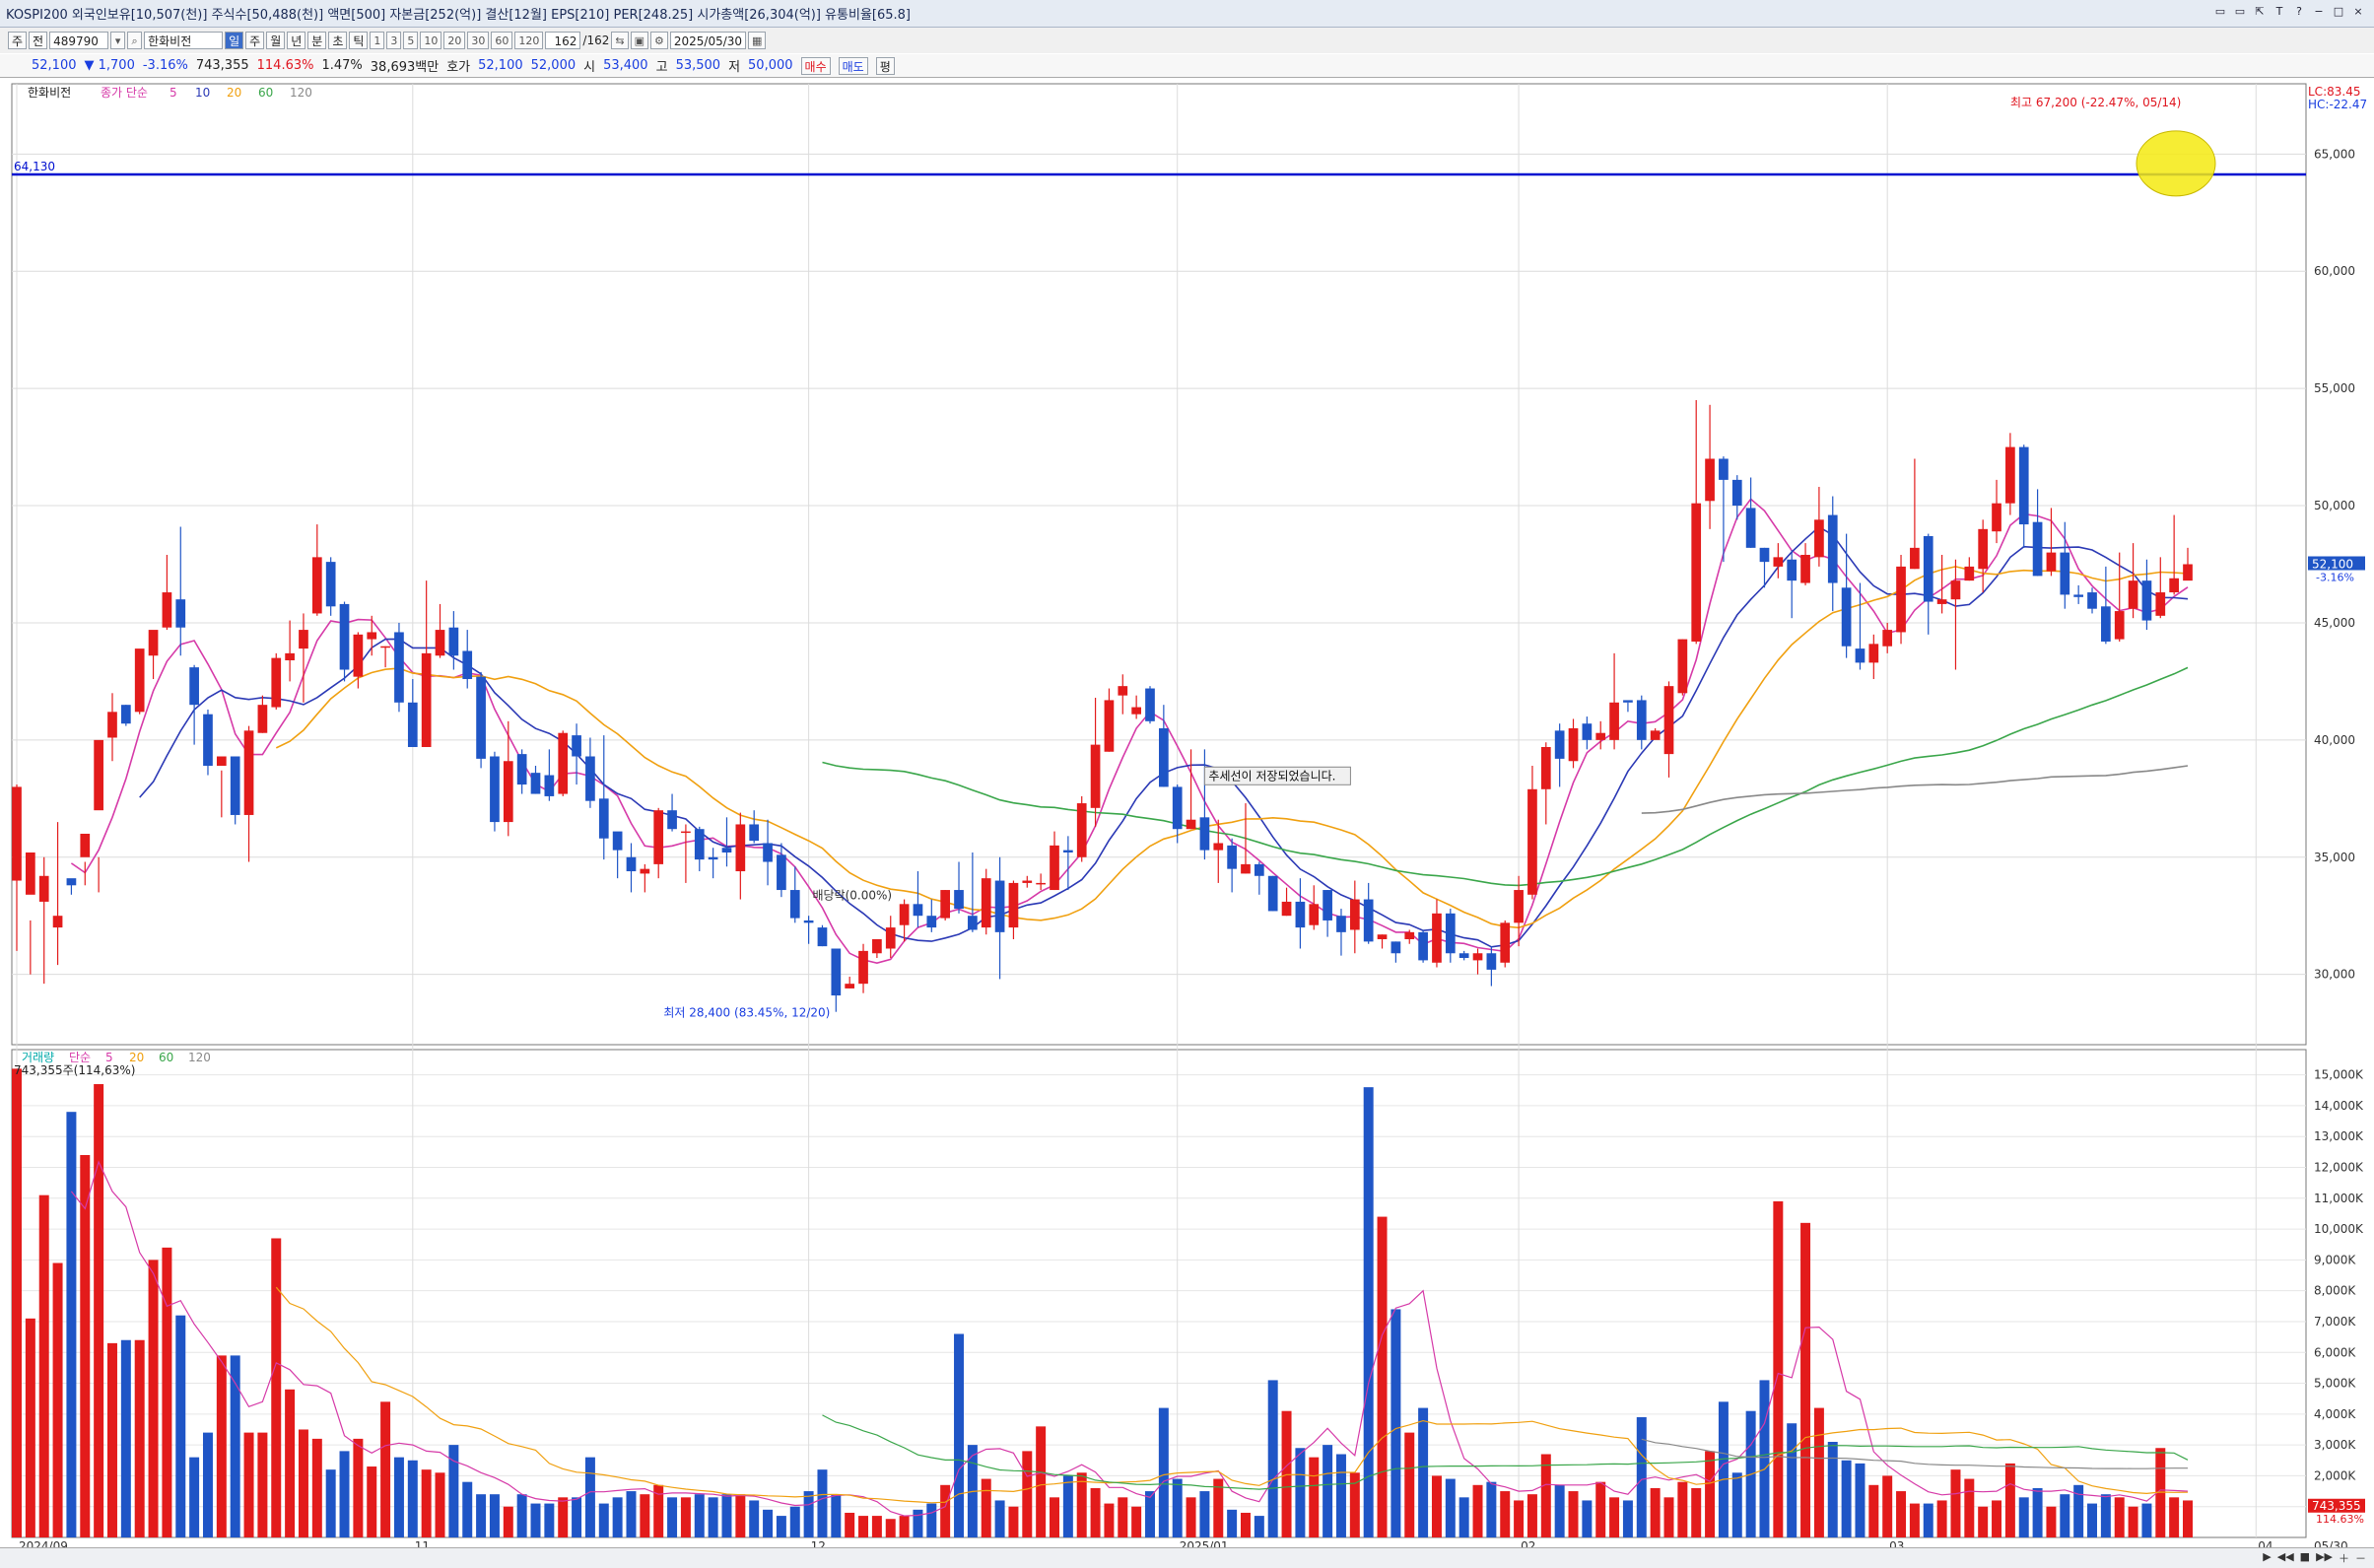  What do you see at coordinates (359, 40) in the screenshot?
I see `period-tick: 틱` at bounding box center [359, 40].